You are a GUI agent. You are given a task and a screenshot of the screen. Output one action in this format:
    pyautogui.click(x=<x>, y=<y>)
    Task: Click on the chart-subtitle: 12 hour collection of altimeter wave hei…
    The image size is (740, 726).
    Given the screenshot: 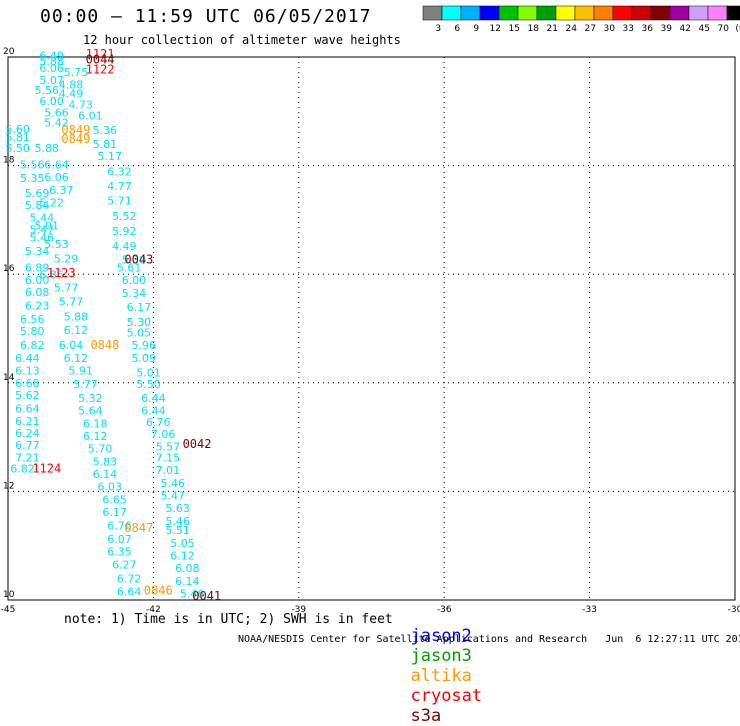 What is the action you would take?
    pyautogui.click(x=242, y=40)
    